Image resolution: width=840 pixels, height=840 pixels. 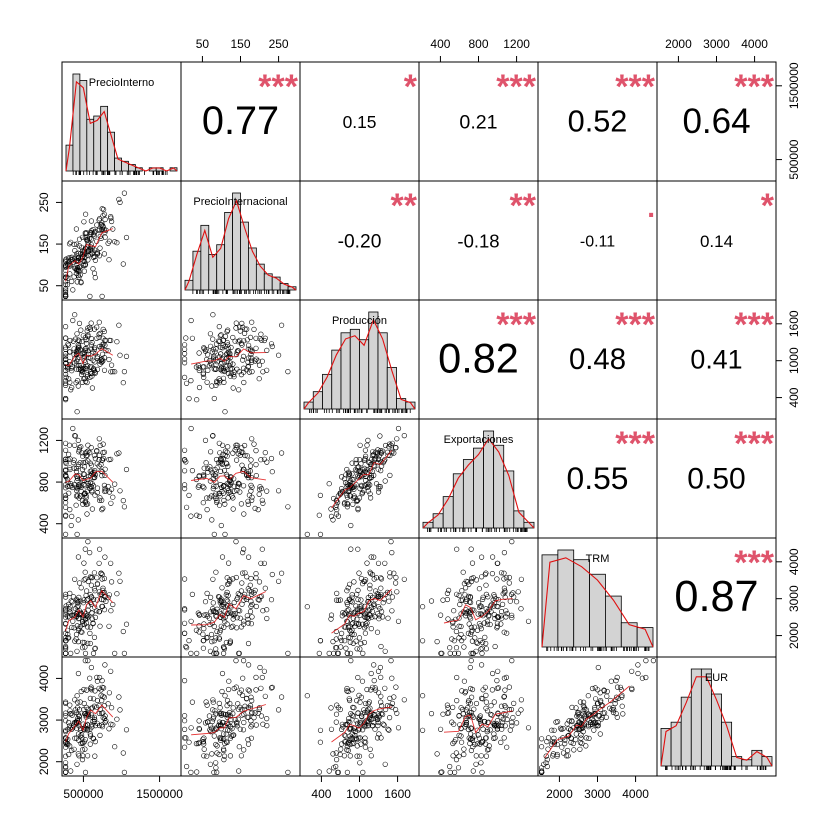 What do you see at coordinates (716, 716) in the screenshot?
I see `panel-5-5: EUR` at bounding box center [716, 716].